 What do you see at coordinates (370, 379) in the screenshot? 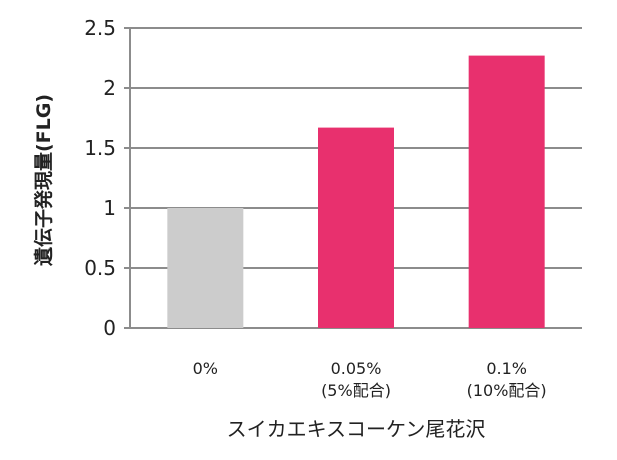
I see `x-category-labels: 0% 0.05% (5%配合) 0.1% (10%配合)` at bounding box center [370, 379].